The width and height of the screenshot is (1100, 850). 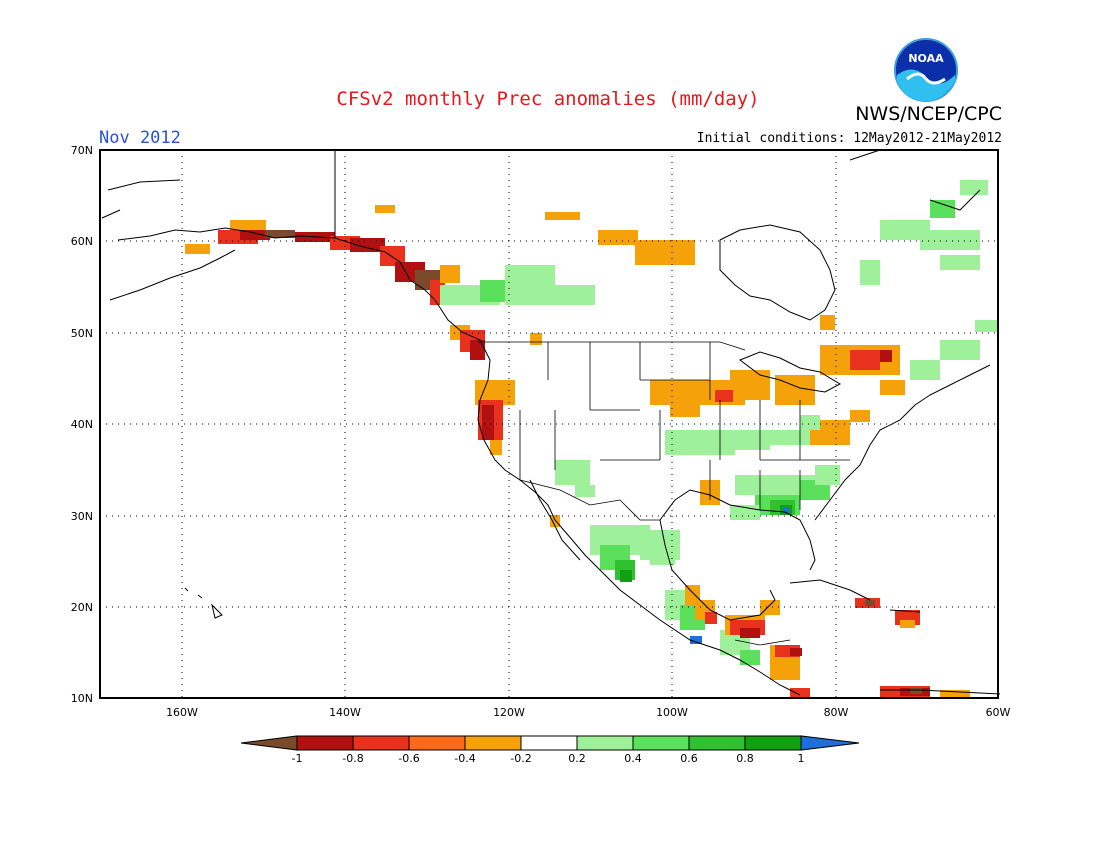 What do you see at coordinates (588, 712) in the screenshot?
I see `lon-tick-labels: 160W 140W 120W 100W 80W 60W` at bounding box center [588, 712].